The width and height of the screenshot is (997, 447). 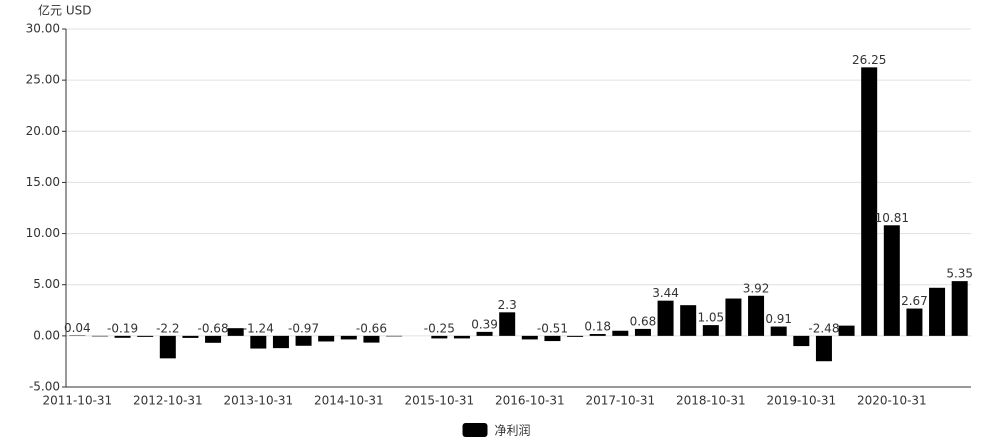 I want to click on value-label: 10.81, so click(x=892, y=218).